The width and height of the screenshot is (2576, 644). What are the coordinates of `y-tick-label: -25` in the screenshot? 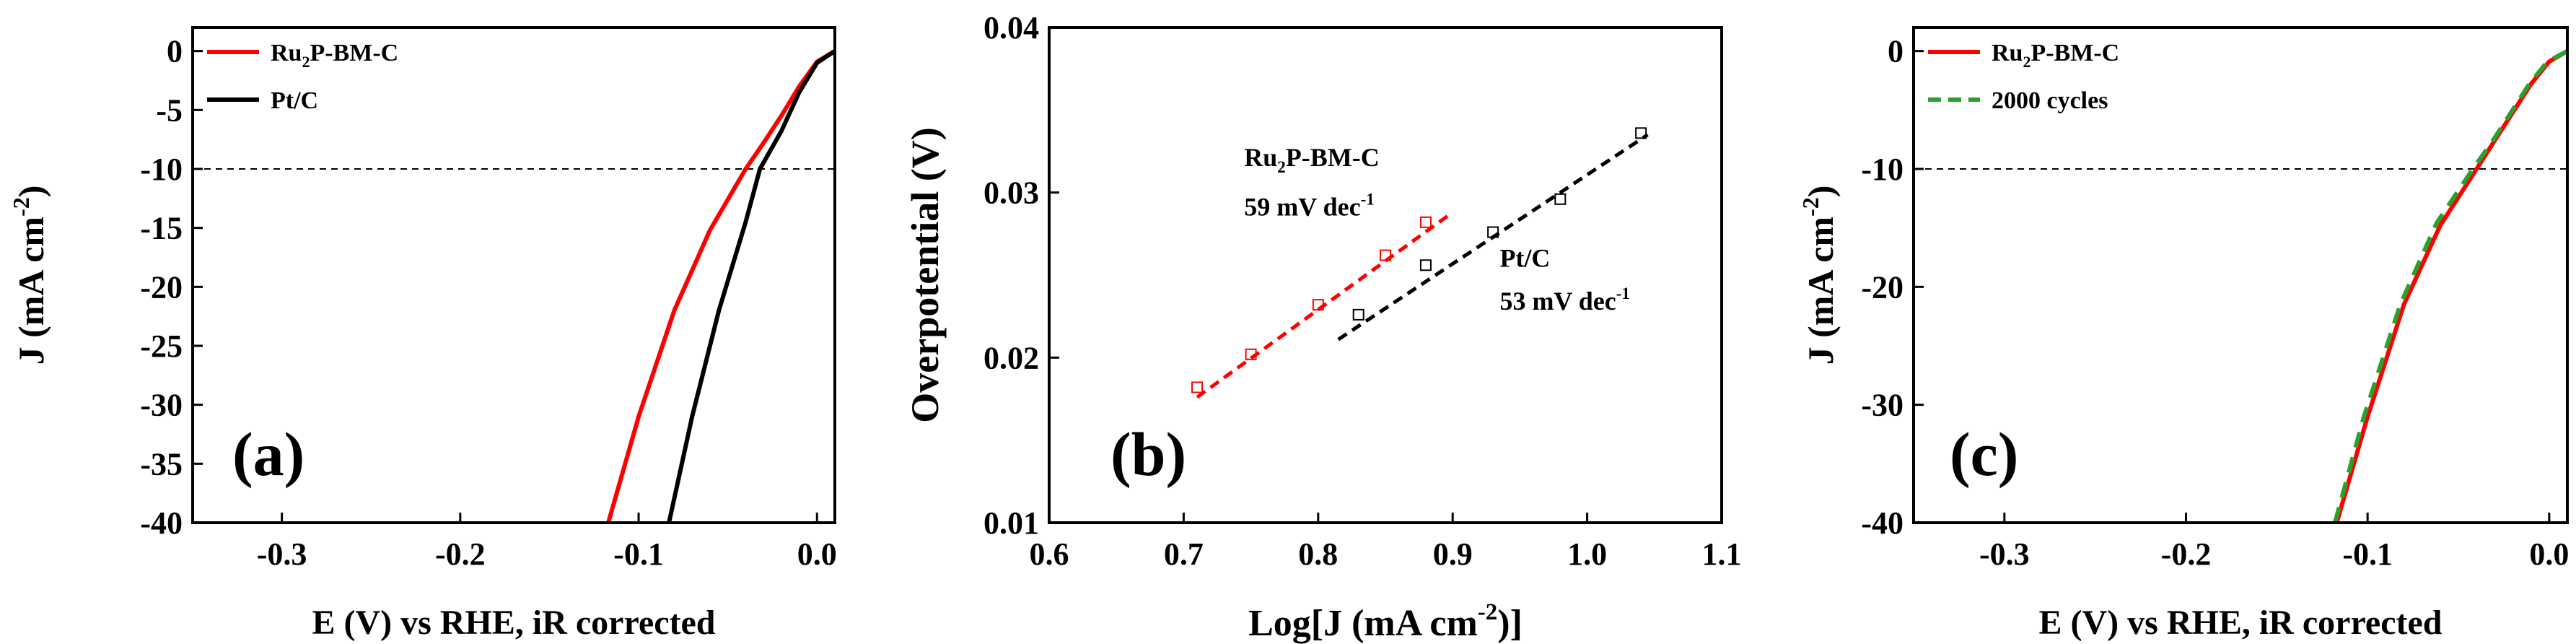 It's located at (161, 346).